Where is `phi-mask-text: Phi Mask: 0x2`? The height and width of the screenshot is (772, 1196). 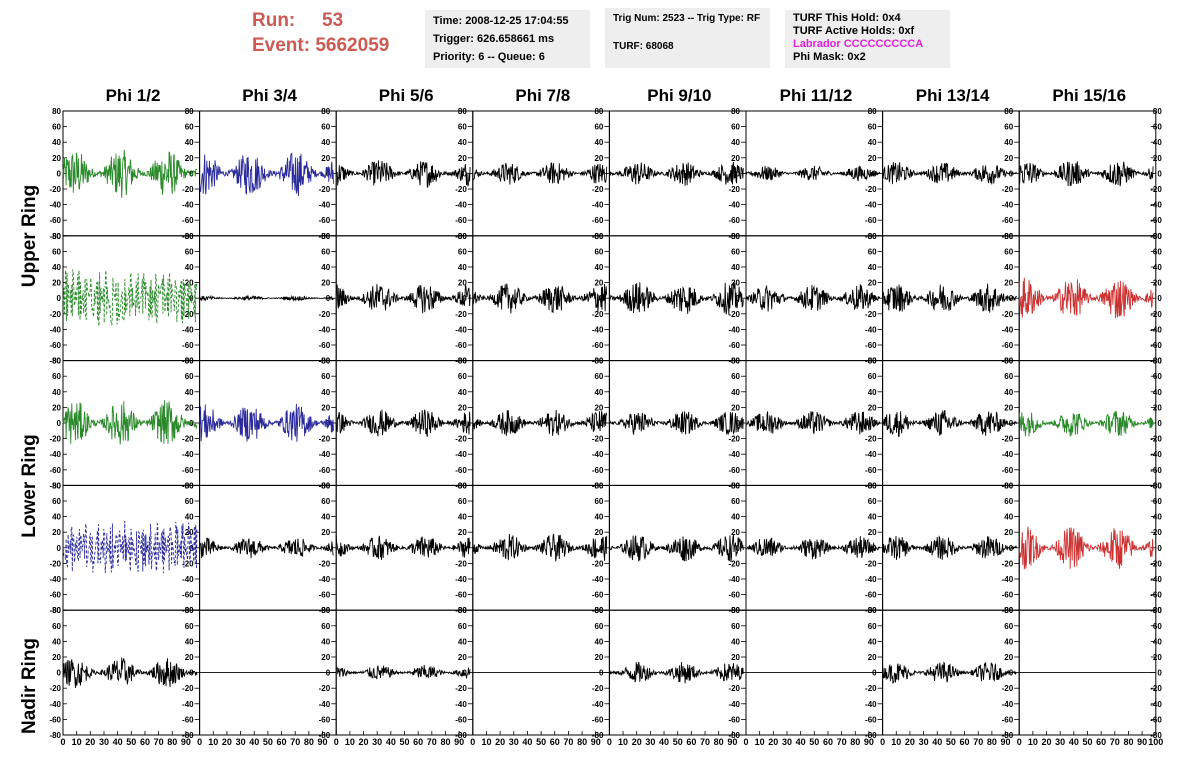
phi-mask-text: Phi Mask: 0x2 is located at coordinates (829, 57).